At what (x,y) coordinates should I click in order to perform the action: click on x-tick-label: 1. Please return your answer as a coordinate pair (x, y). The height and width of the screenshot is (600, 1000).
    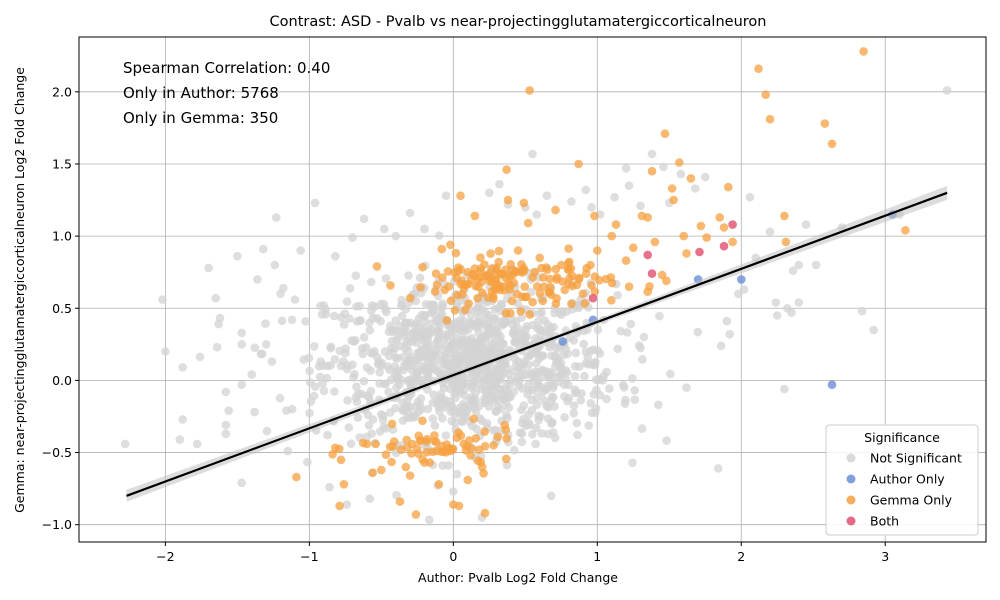
    Looking at the image, I should click on (597, 556).